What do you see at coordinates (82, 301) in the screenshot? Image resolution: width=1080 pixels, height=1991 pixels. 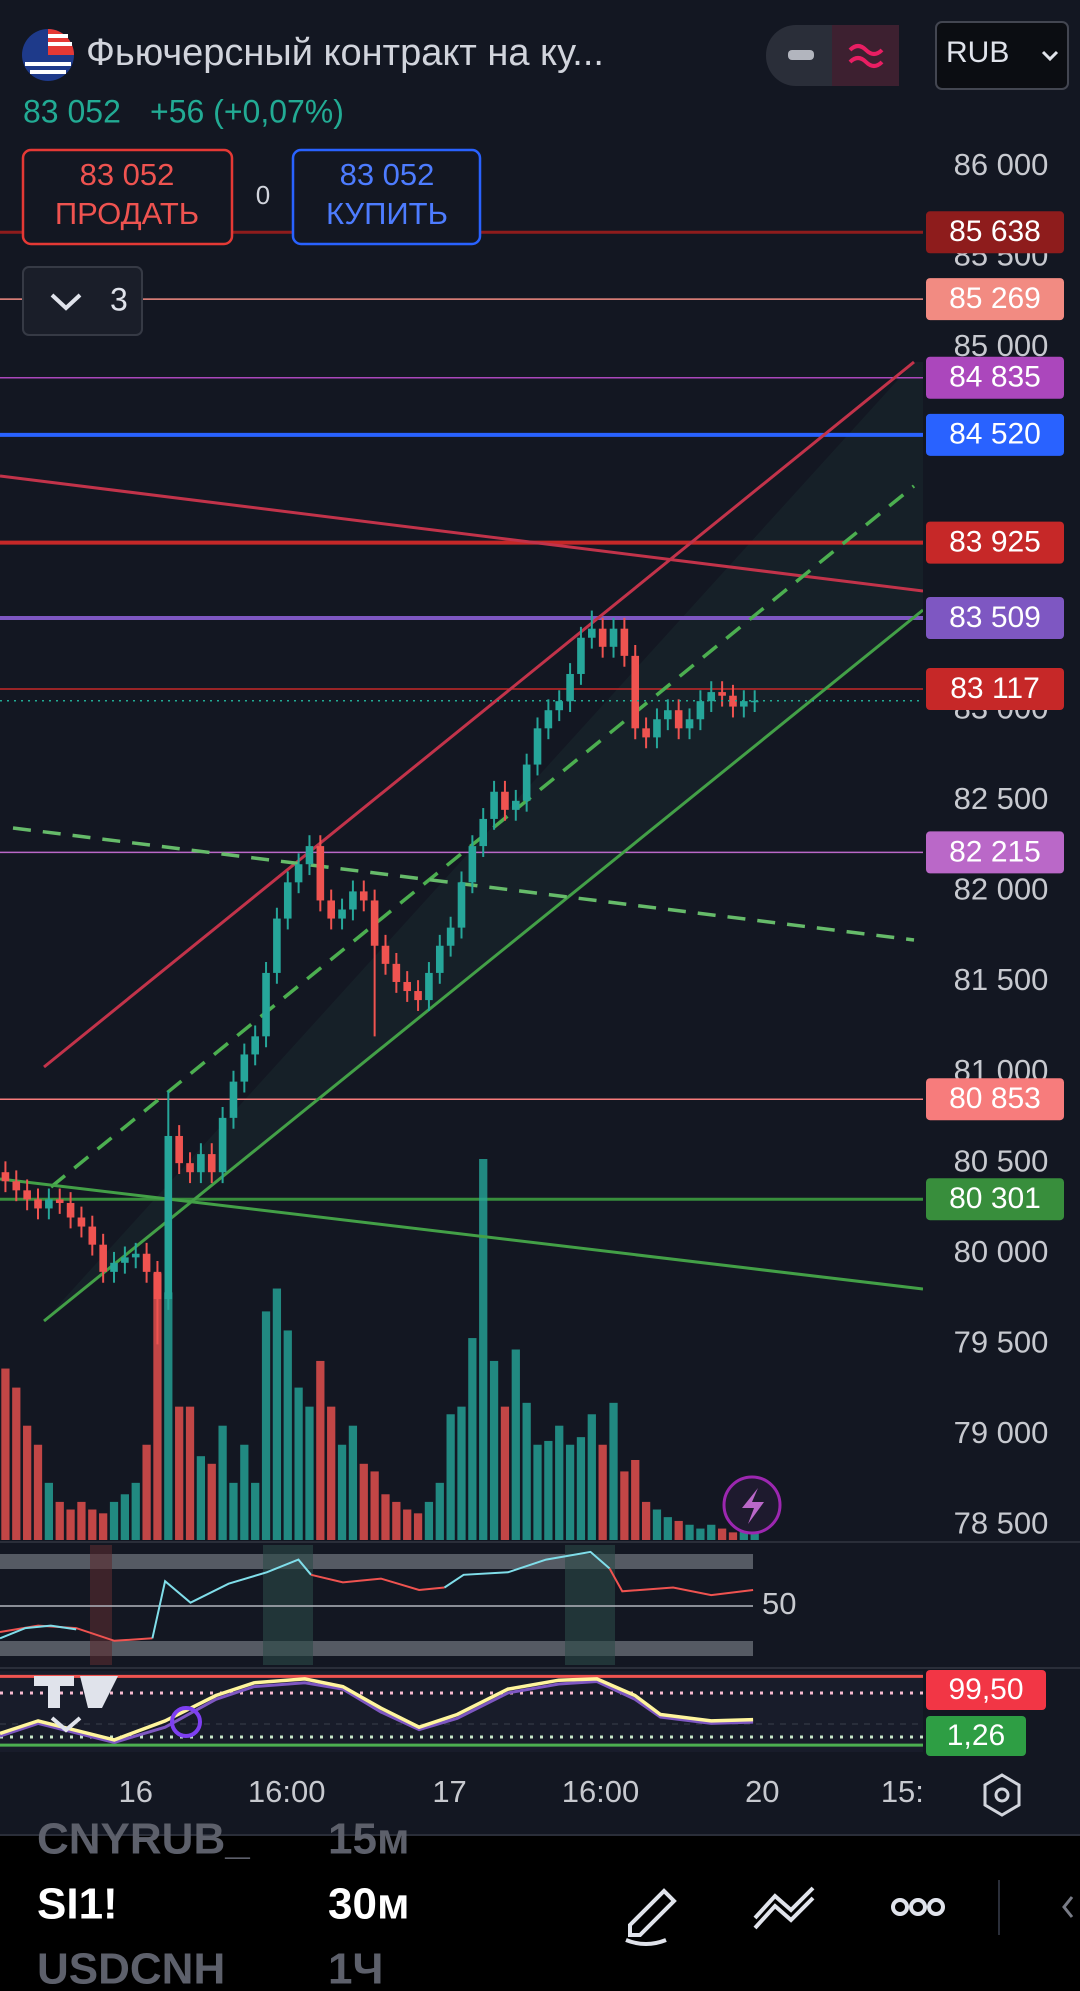 I see `layers-button` at bounding box center [82, 301].